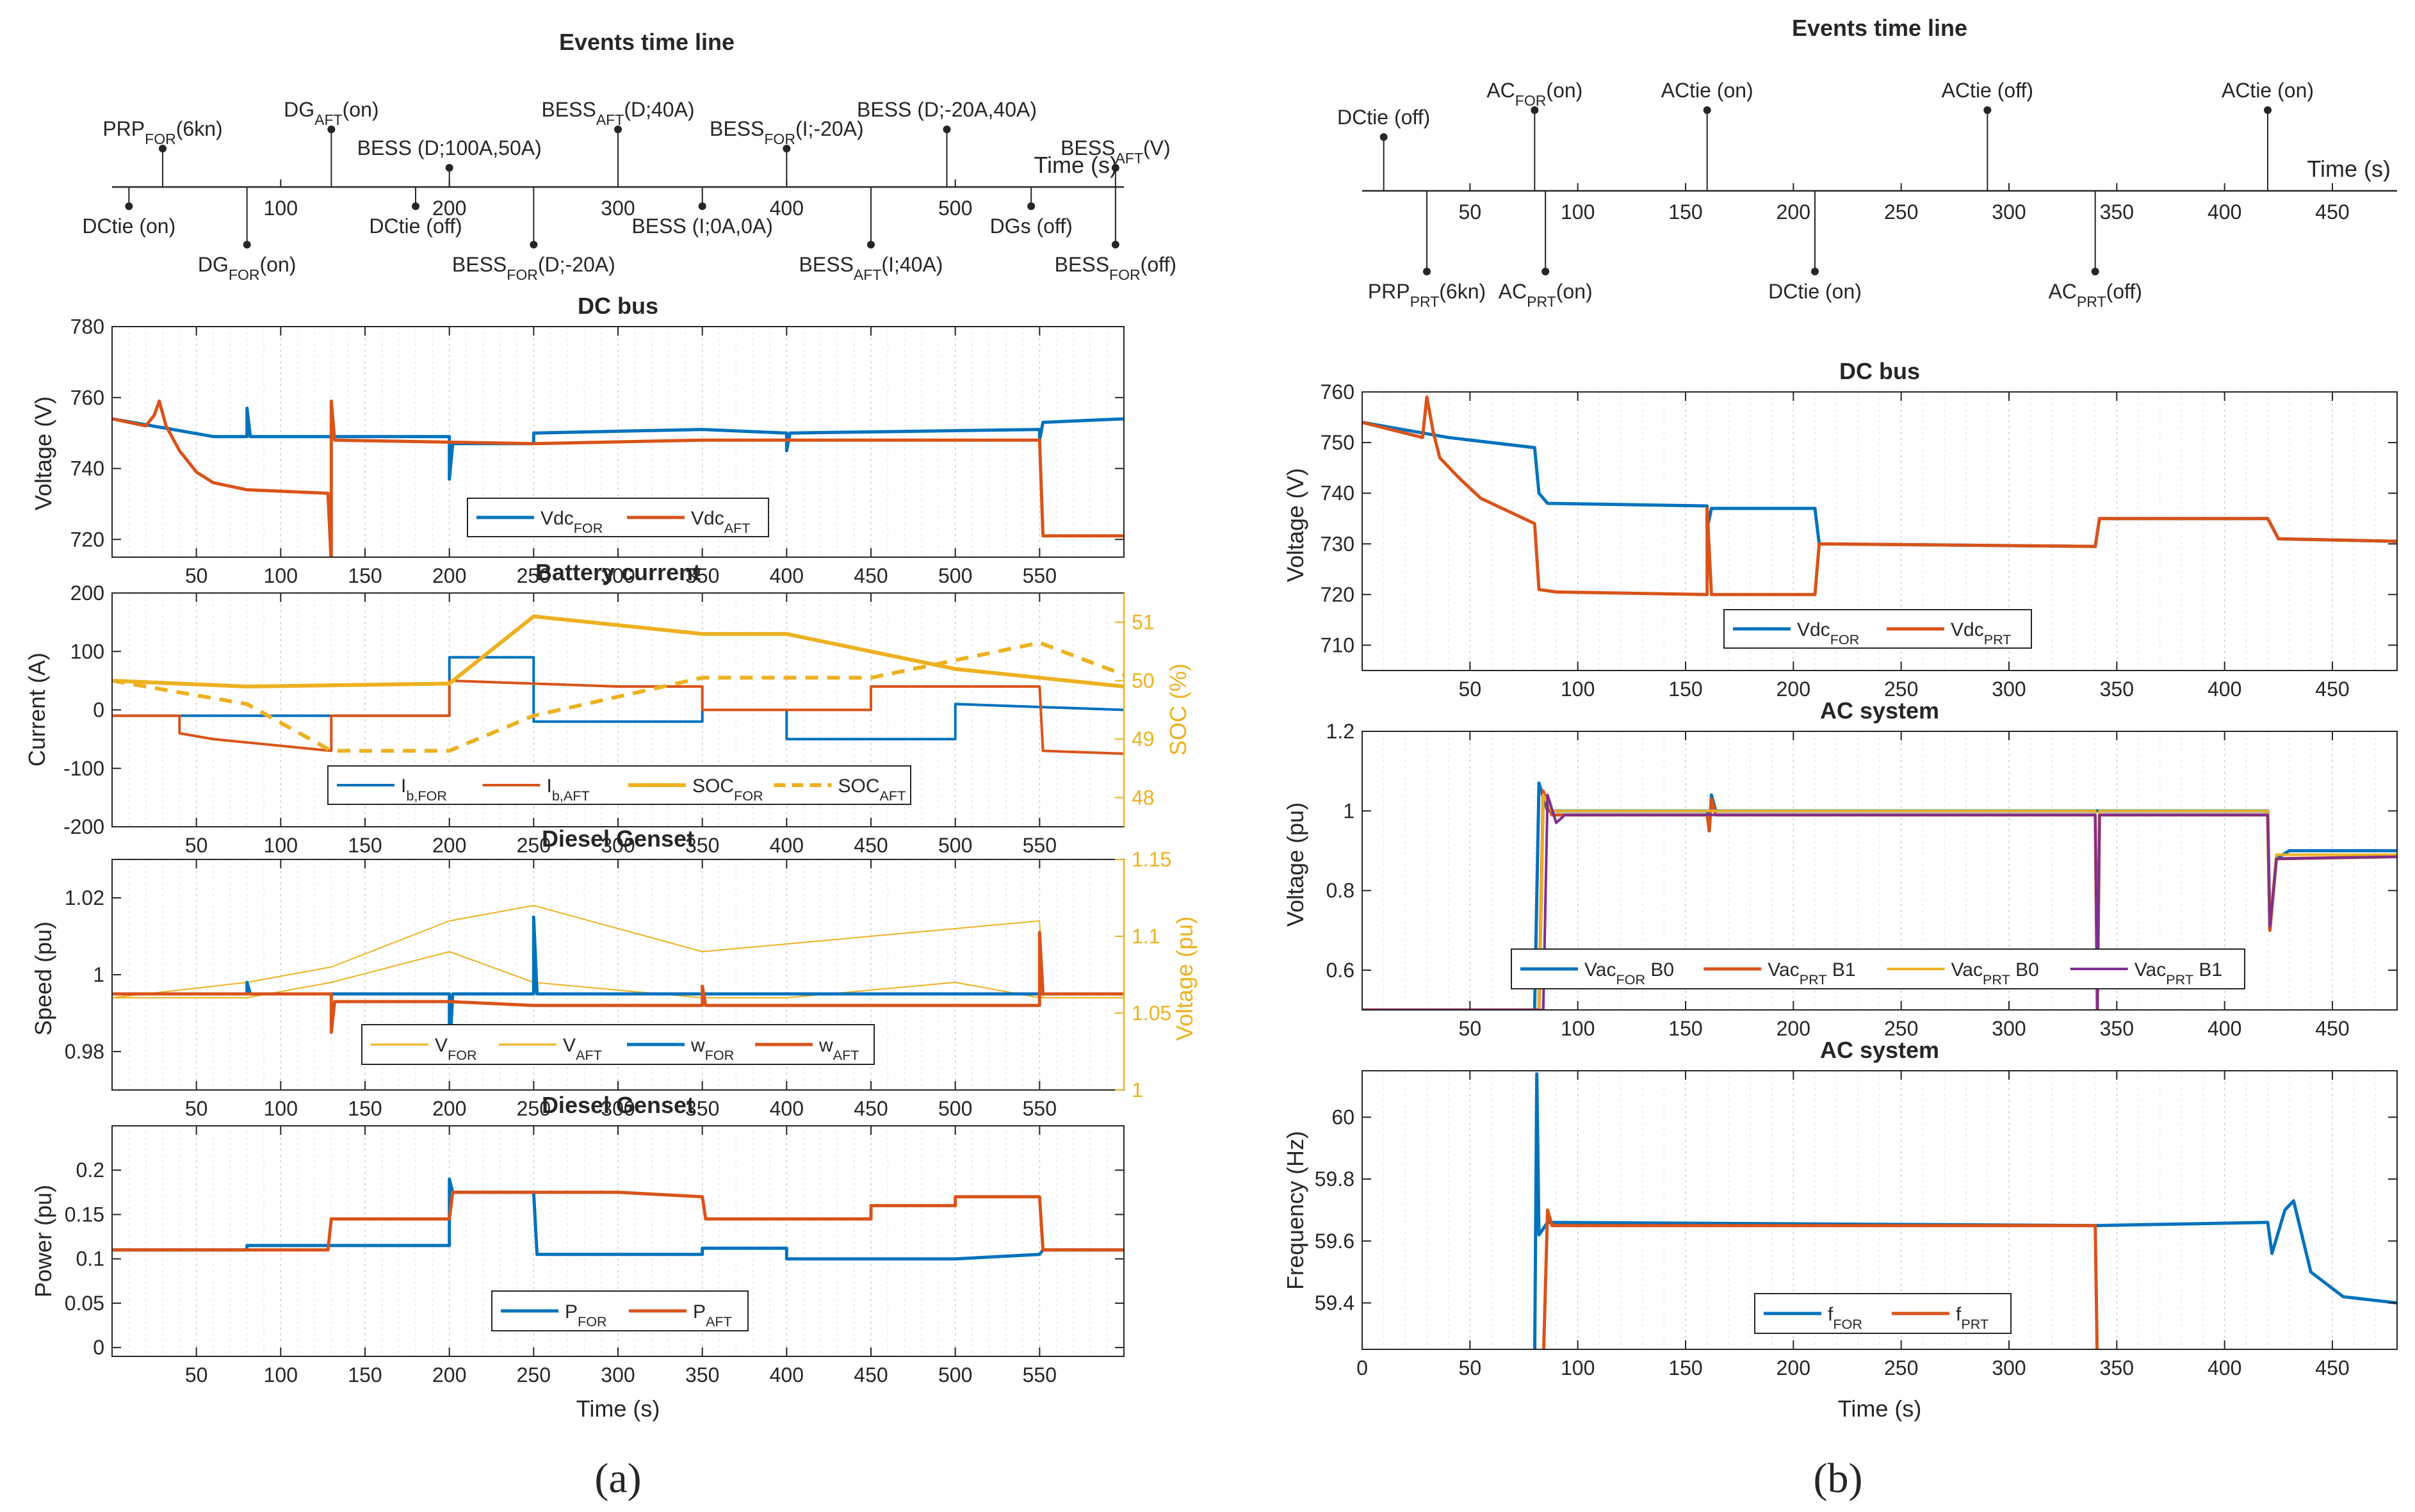 The height and width of the screenshot is (1512, 2415). Describe the element at coordinates (737, 129) in the screenshot. I see `tl-a-event-above-label-4-main: BESS` at that location.